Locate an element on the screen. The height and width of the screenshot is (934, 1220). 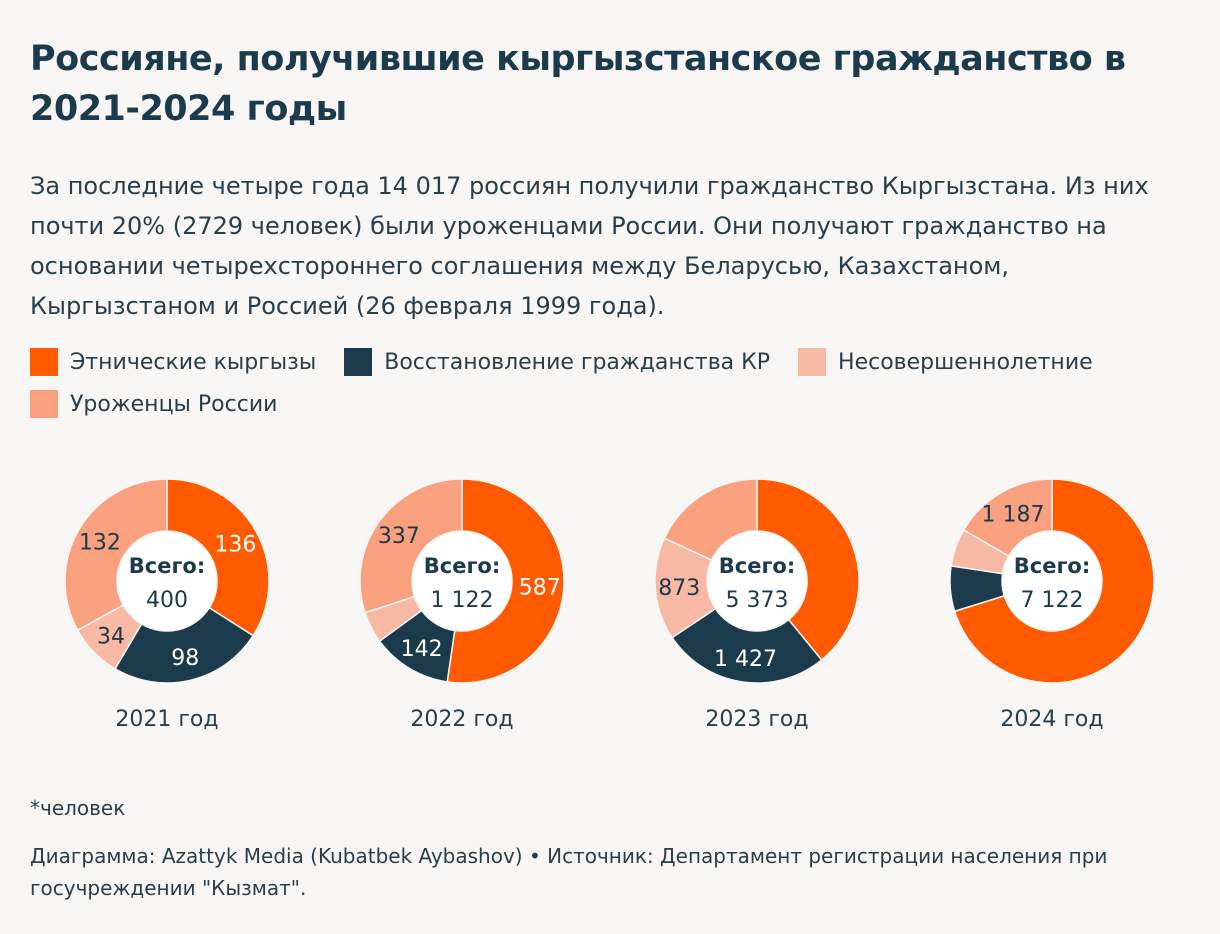
total-value: 1 122 is located at coordinates (462, 600).